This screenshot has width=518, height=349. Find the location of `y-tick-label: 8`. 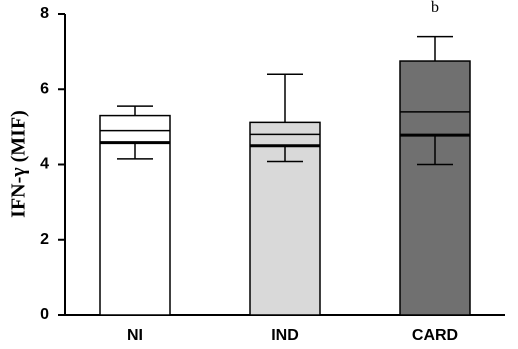

y-tick-label: 8 is located at coordinates (44, 13).